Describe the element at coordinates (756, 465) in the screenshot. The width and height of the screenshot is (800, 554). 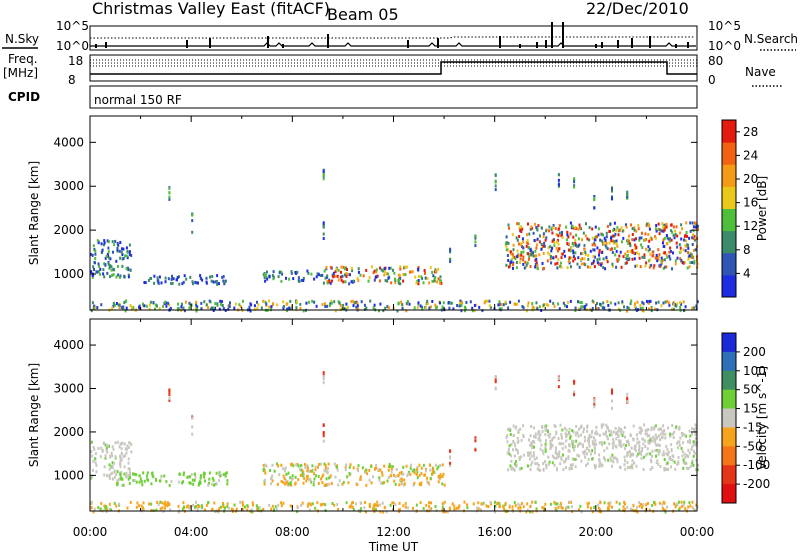
I see `velocity-colorbar-tick-label: -100` at that location.